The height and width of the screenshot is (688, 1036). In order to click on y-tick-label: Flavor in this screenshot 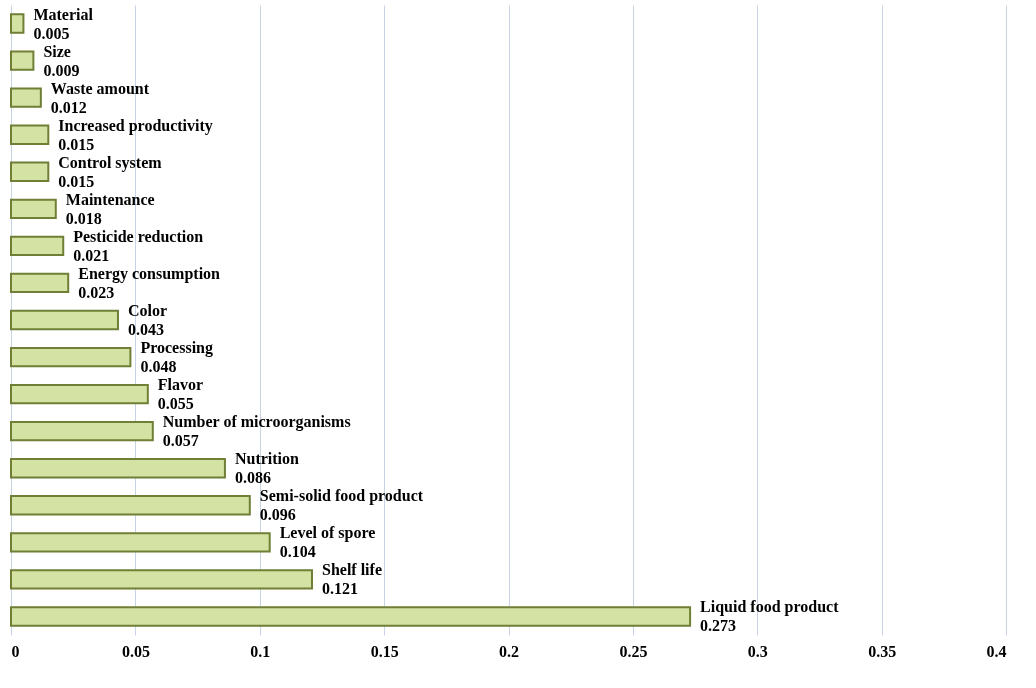, I will do `click(180, 385)`.